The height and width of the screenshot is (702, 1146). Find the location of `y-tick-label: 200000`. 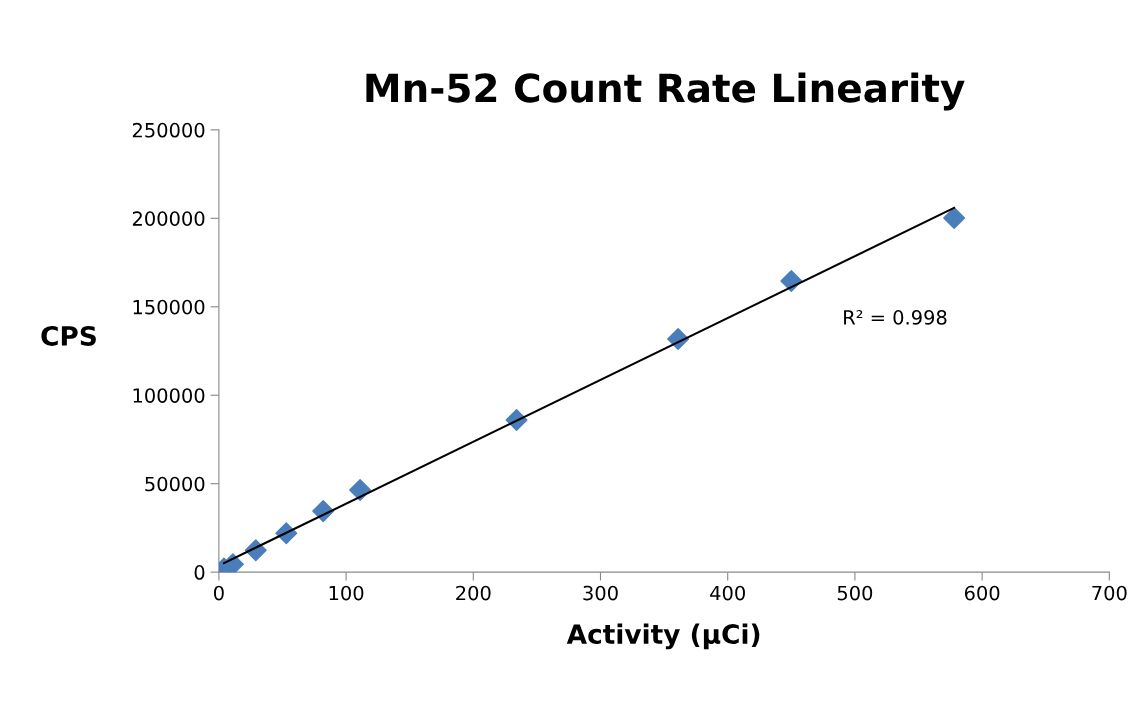

y-tick-label: 200000 is located at coordinates (168, 218).